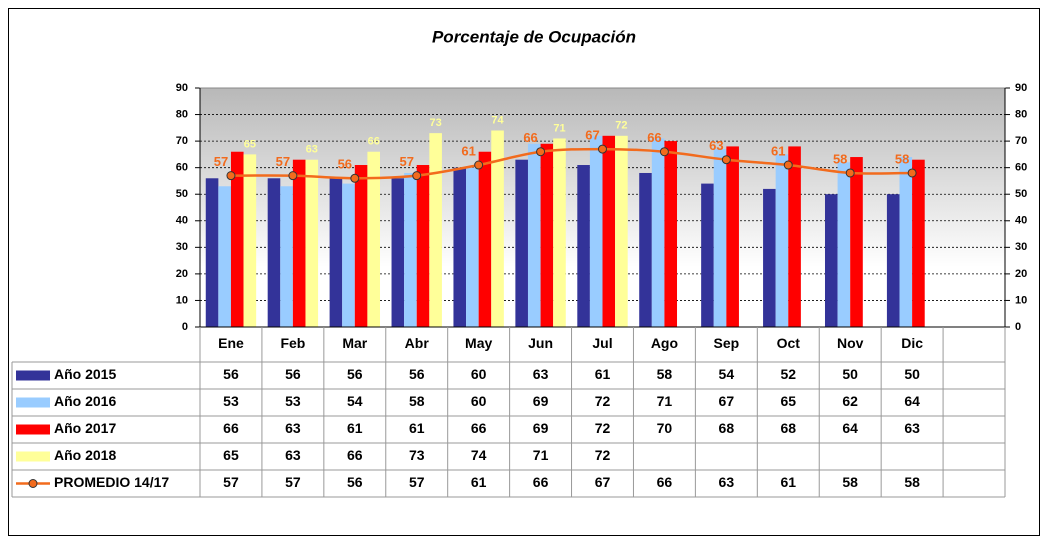  Describe the element at coordinates (85, 374) in the screenshot. I see `legend-label: Año 2015` at that location.